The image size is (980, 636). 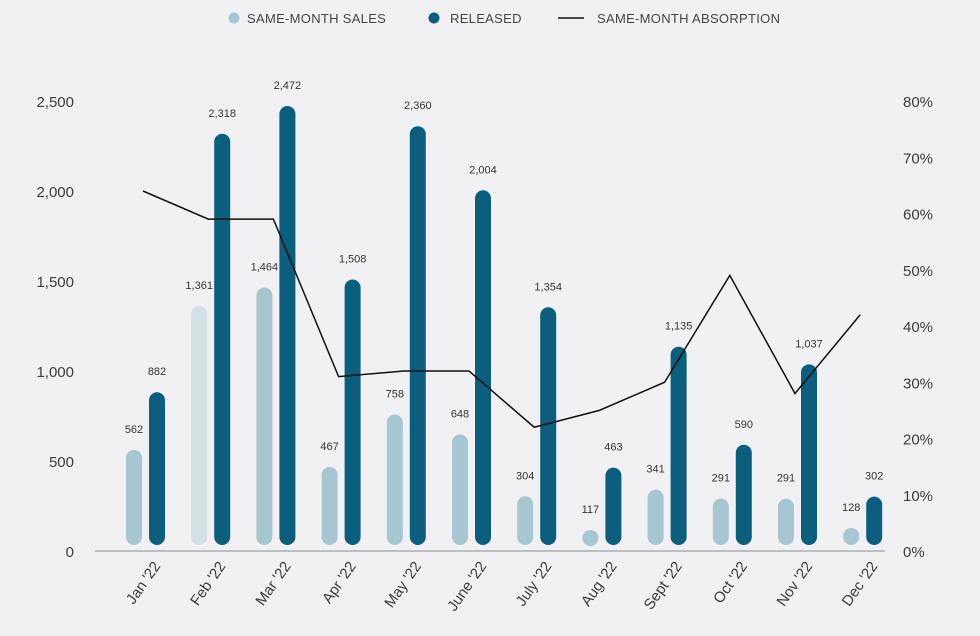 What do you see at coordinates (273, 584) in the screenshot?
I see `x-tick-label: Mar '22` at bounding box center [273, 584].